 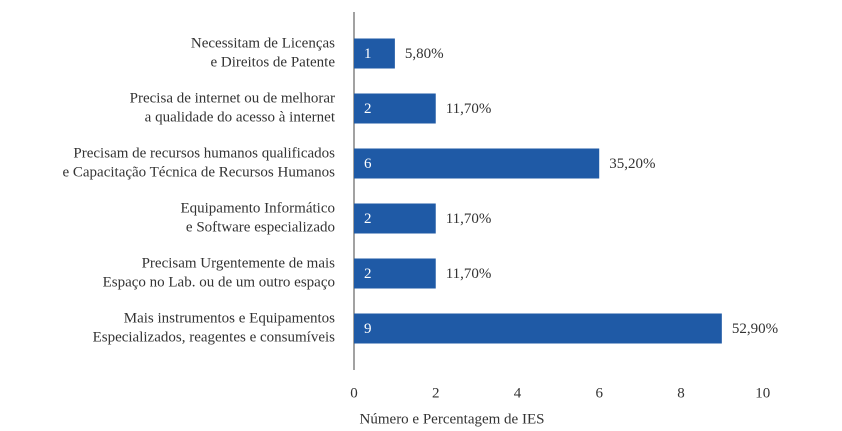 What do you see at coordinates (632, 164) in the screenshot?
I see `percentage-label: 35,20%` at bounding box center [632, 164].